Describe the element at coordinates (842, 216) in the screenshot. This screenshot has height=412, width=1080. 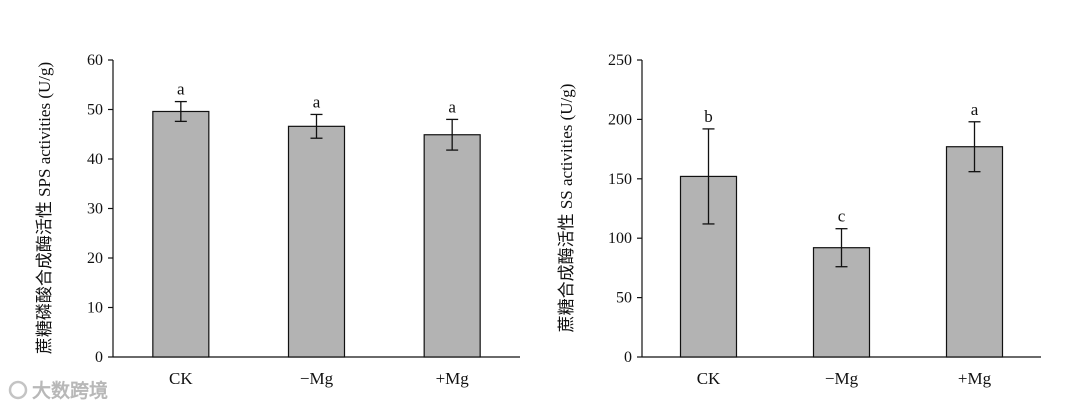
I see `significance-label-1: c` at that location.